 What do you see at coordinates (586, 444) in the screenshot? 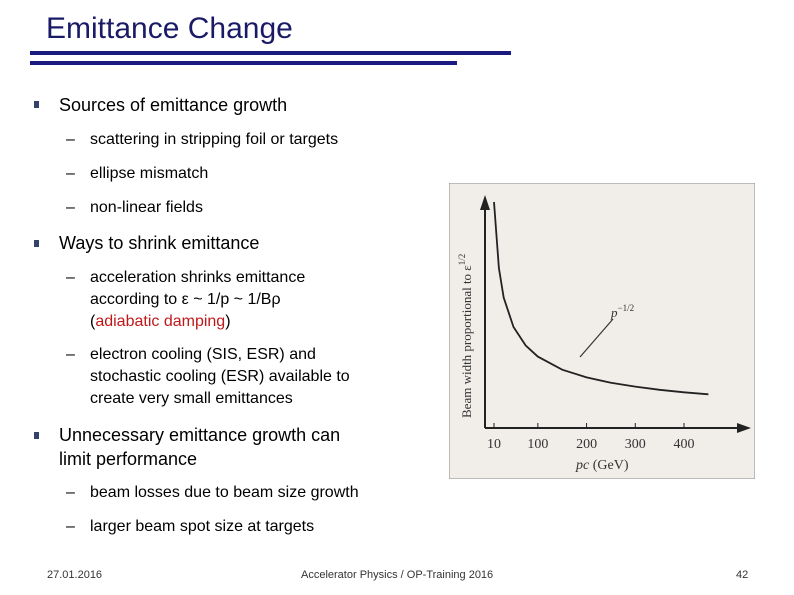
I see `x-tick-label: 200` at bounding box center [586, 444].